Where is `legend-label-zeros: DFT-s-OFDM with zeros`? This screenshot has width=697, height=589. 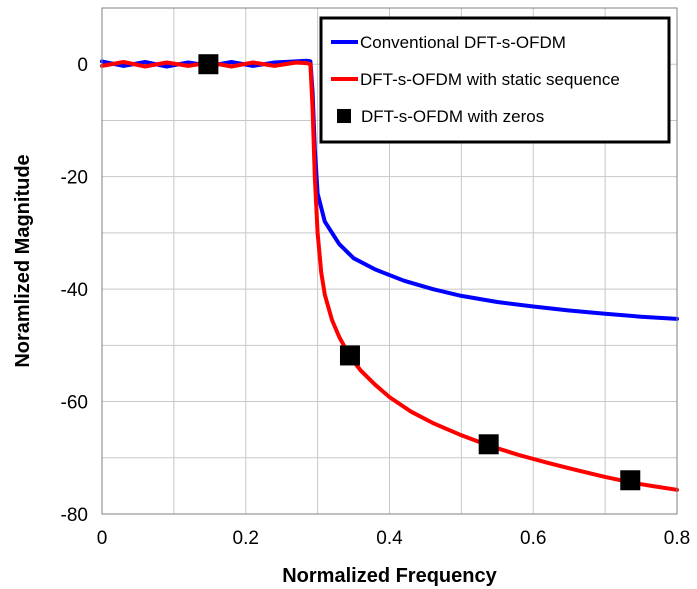 legend-label-zeros: DFT-s-OFDM with zeros is located at coordinates (452, 116).